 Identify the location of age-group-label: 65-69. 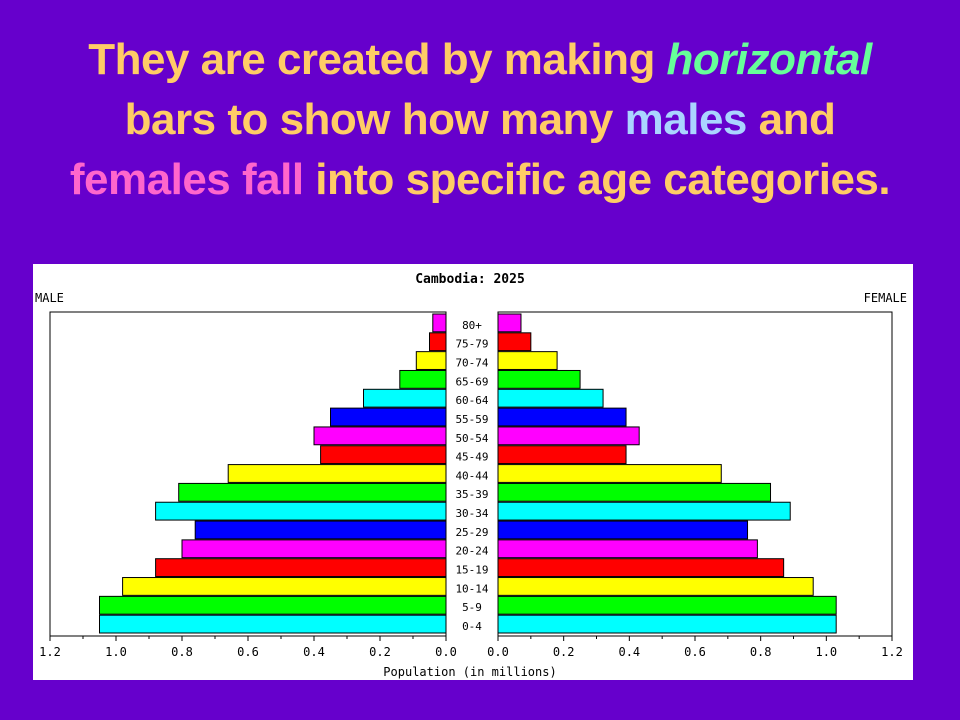
(471, 381).